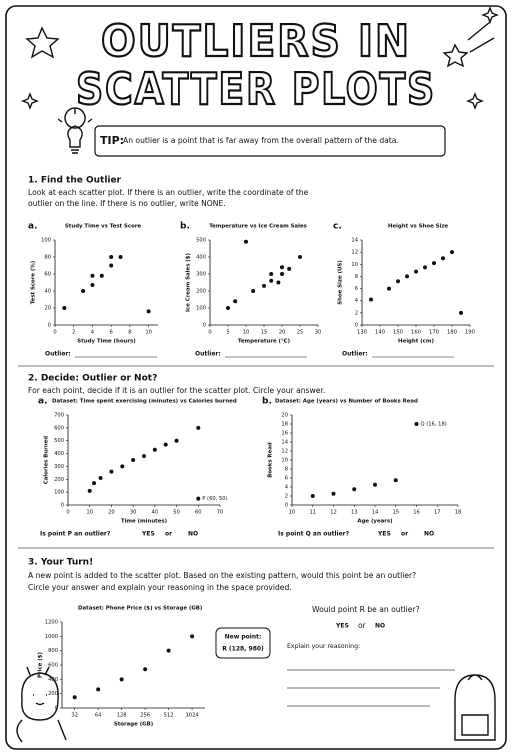 The width and height of the screenshot is (512, 755). I want to click on tip-box, so click(270, 141).